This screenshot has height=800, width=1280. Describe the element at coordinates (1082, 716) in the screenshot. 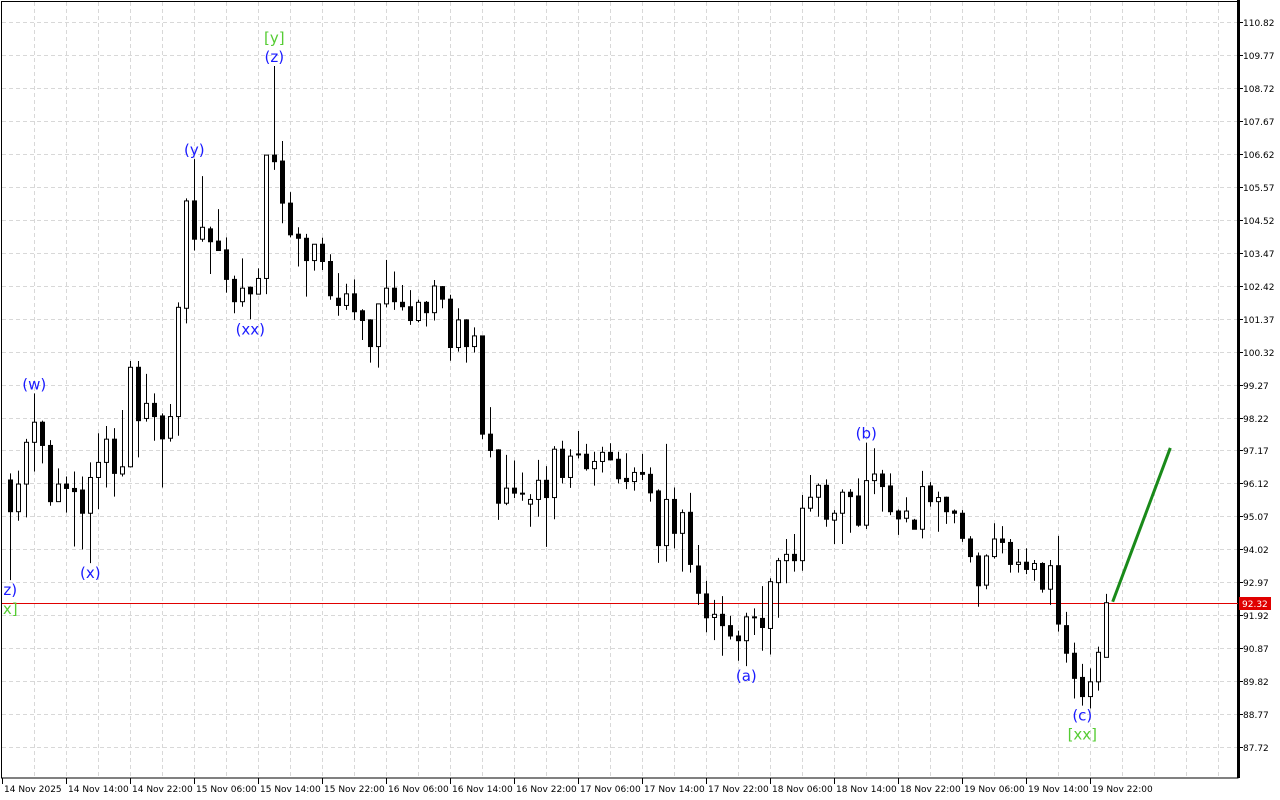

I see `wave-label: (c)` at that location.